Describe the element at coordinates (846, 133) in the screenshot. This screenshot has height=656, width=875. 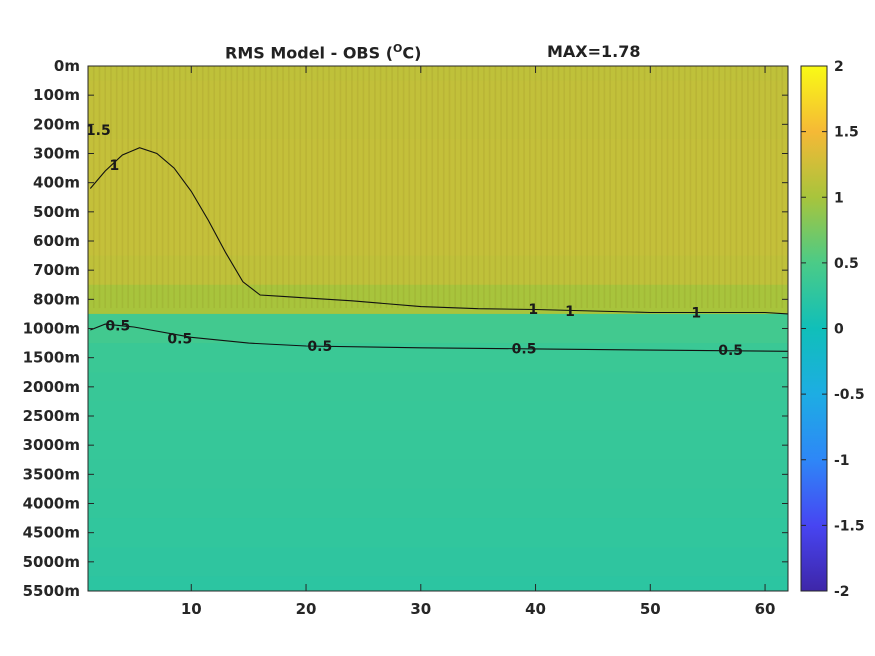
I see `colorbar-tick-label: 1.5` at that location.